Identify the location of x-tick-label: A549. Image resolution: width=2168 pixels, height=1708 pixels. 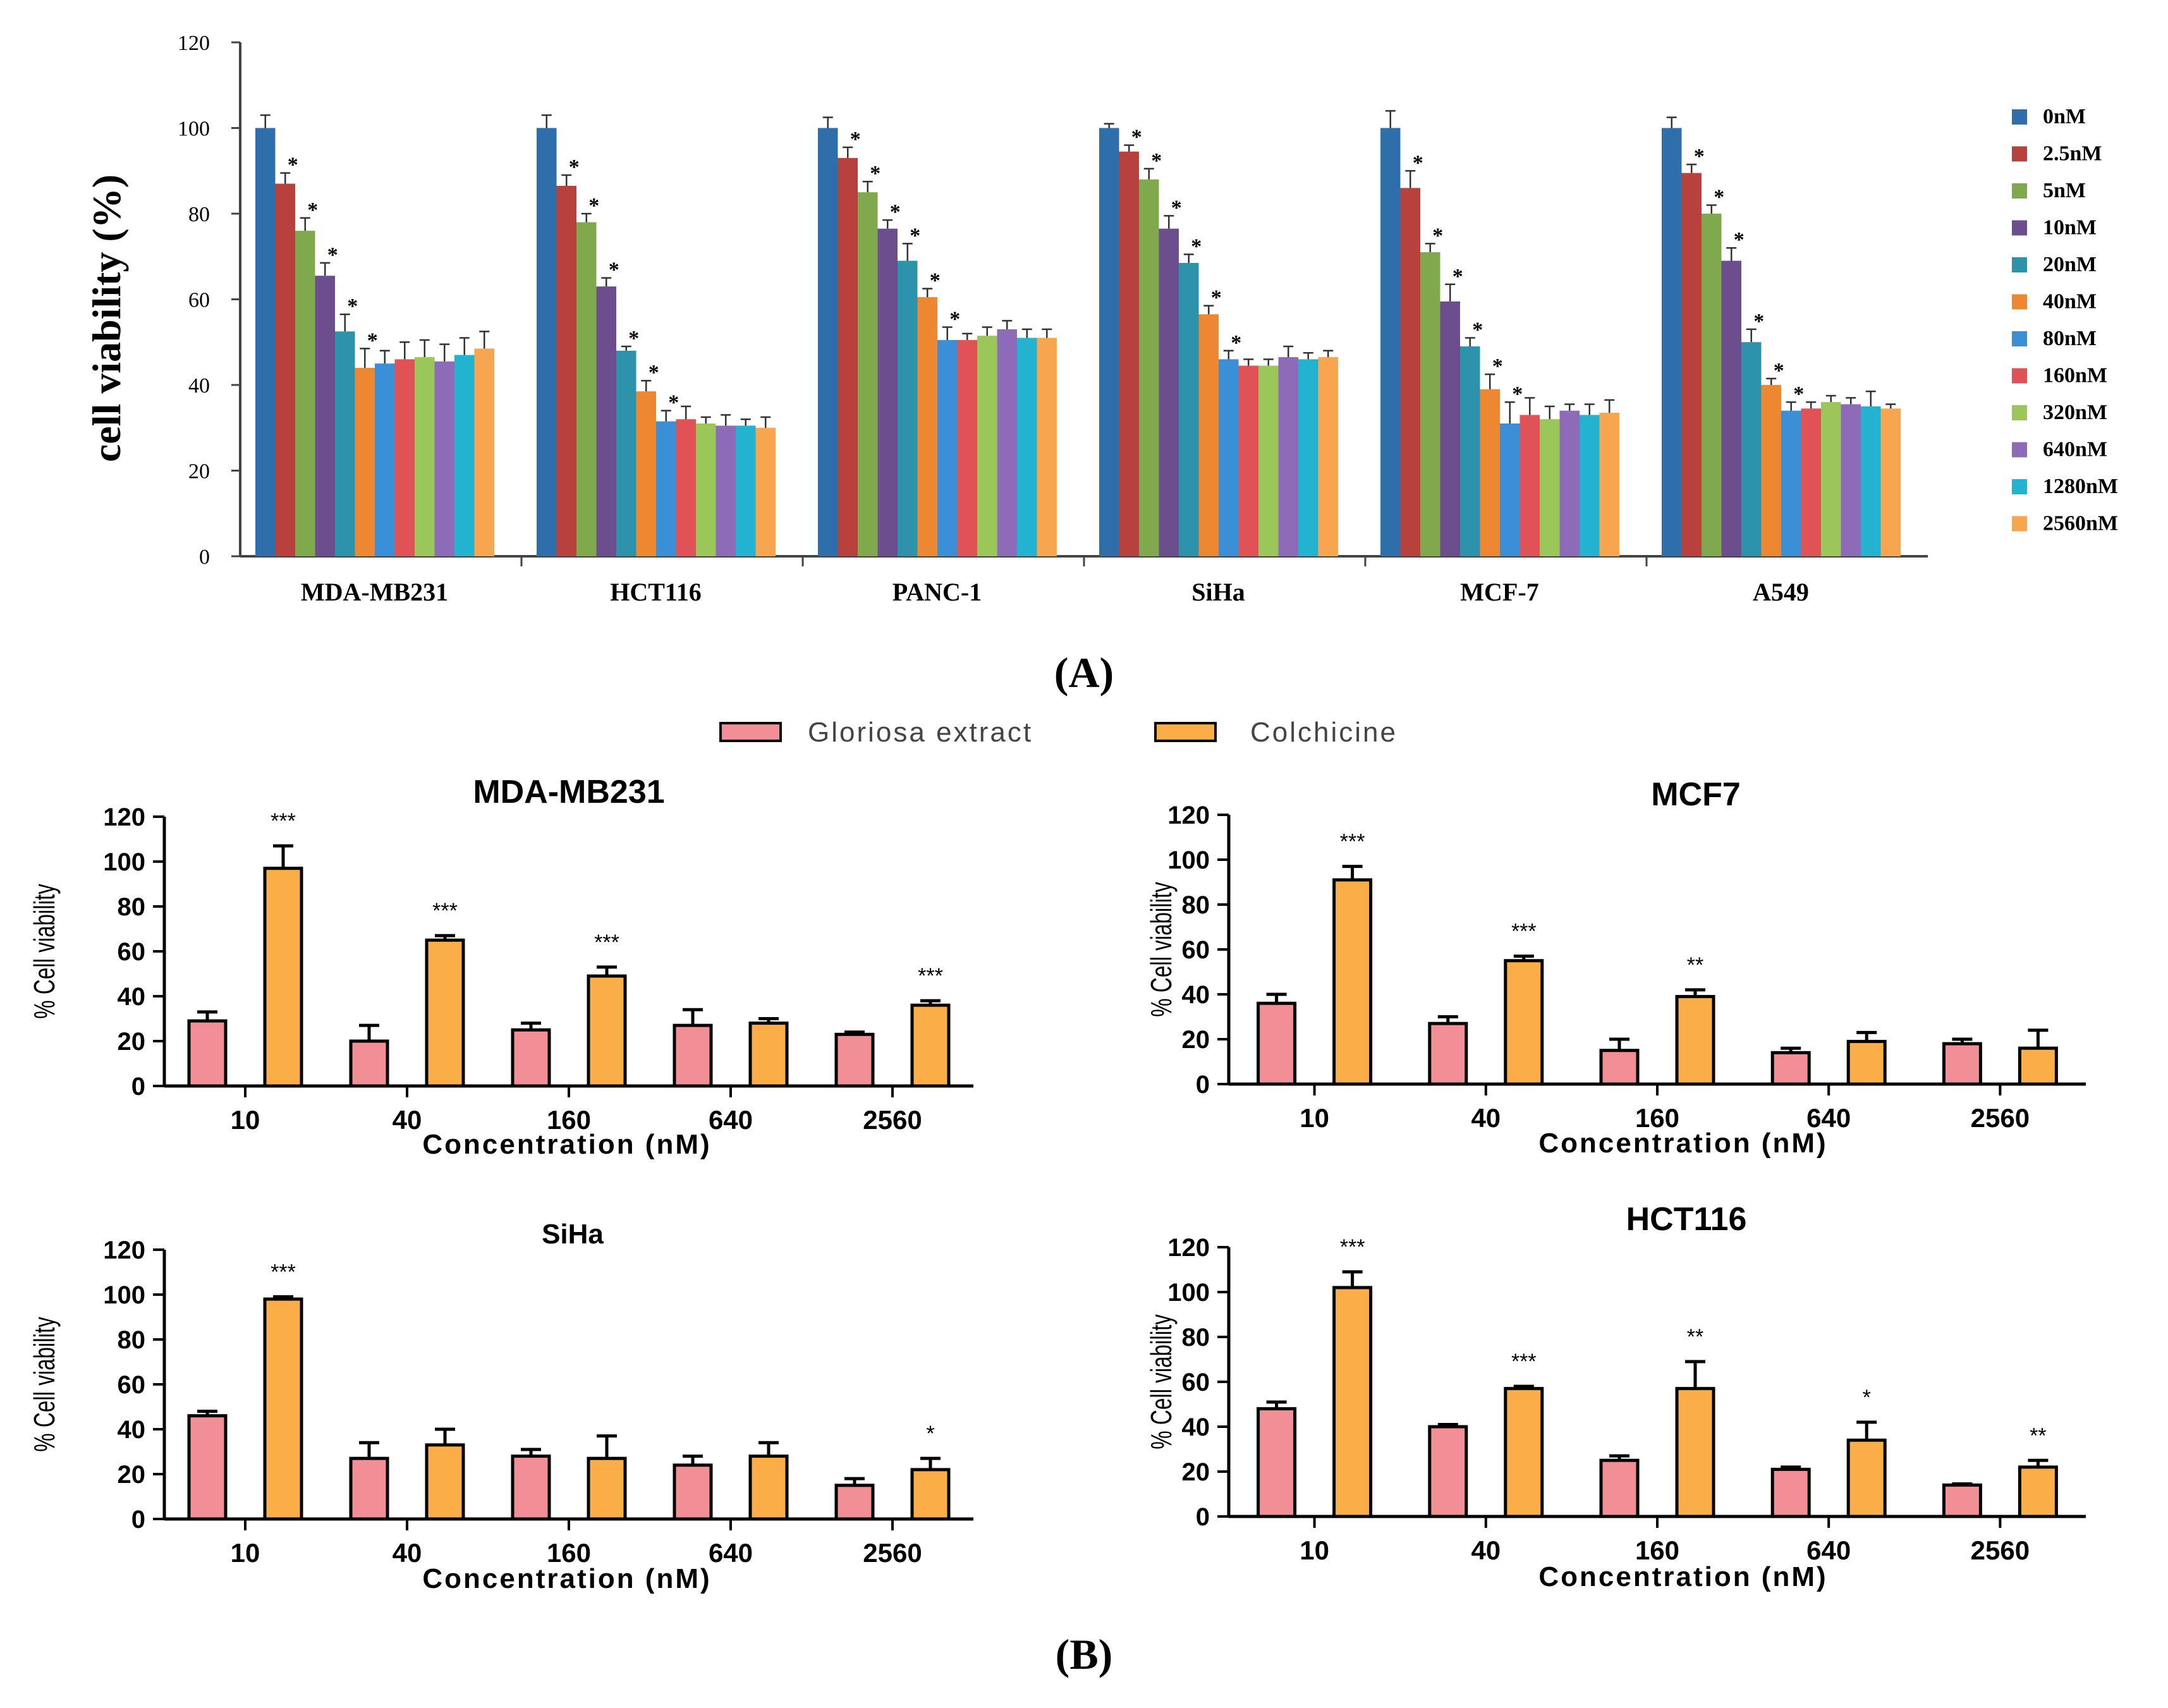
(1781, 592).